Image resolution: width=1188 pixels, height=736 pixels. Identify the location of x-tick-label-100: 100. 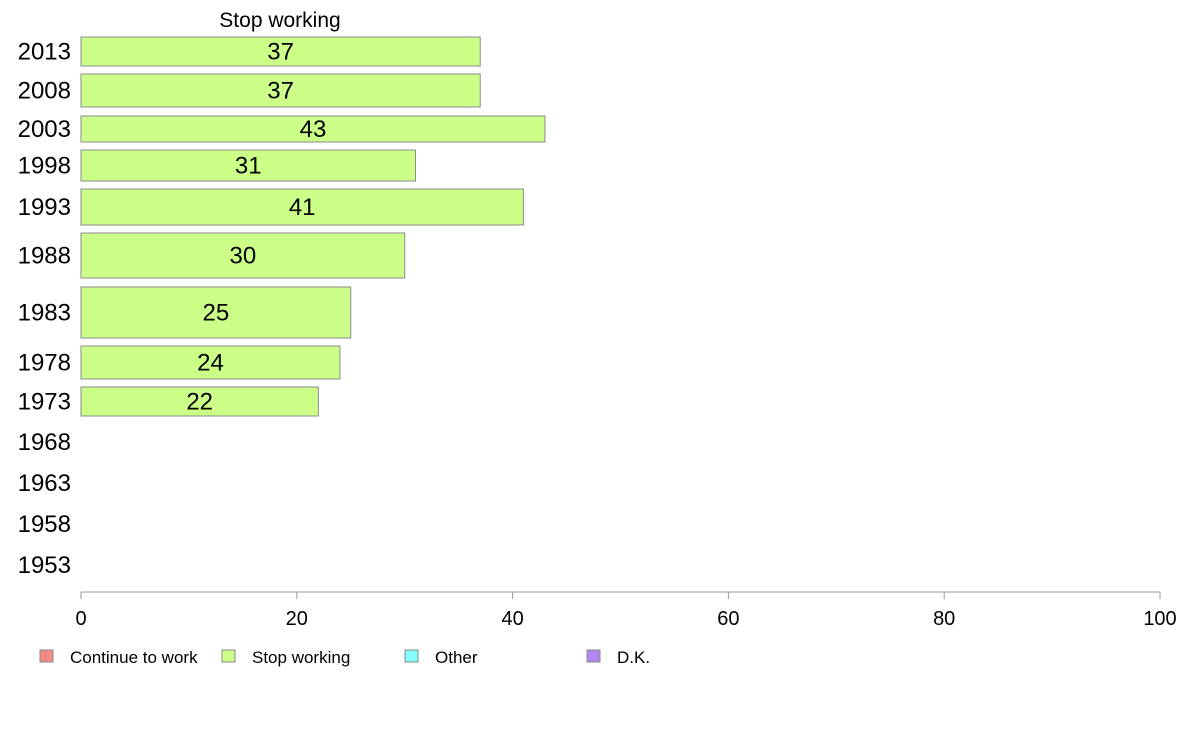
(1159, 619).